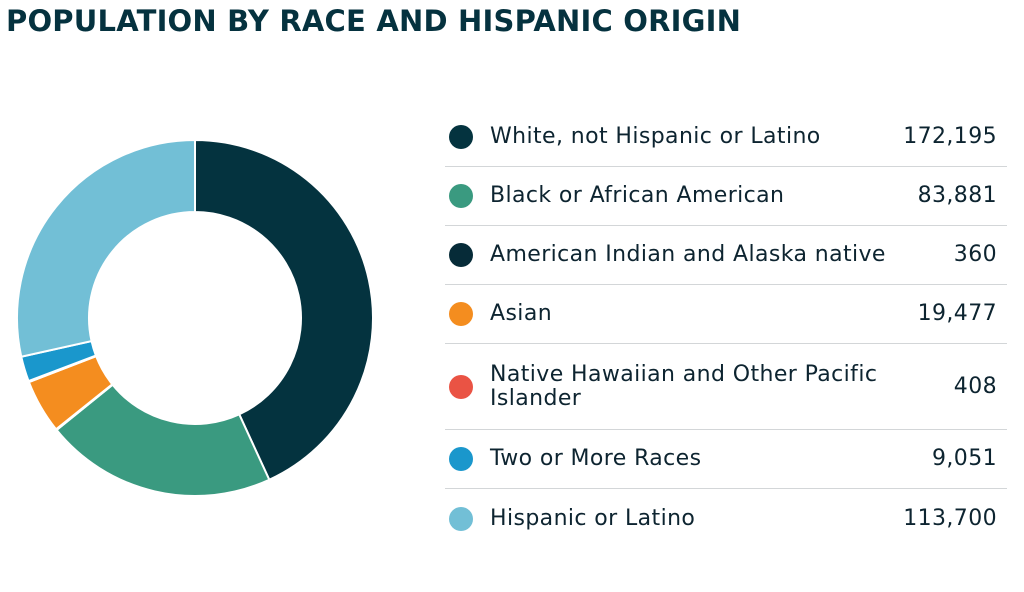  I want to click on chart-title: POPULATION BY RACE AND HISPANIC ORIGIN, so click(374, 21).